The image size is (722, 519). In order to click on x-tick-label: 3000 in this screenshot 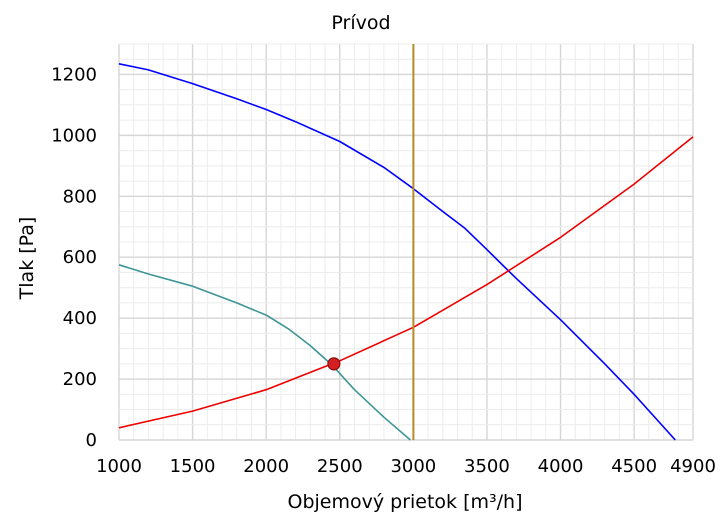, I will do `click(413, 466)`.